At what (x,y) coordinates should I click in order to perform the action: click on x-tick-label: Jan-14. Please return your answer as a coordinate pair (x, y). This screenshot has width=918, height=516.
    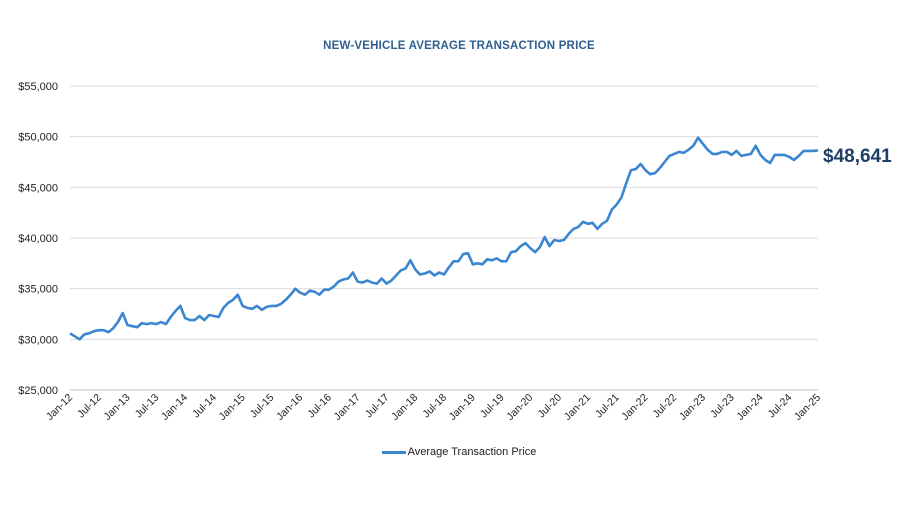
    Looking at the image, I should click on (174, 407).